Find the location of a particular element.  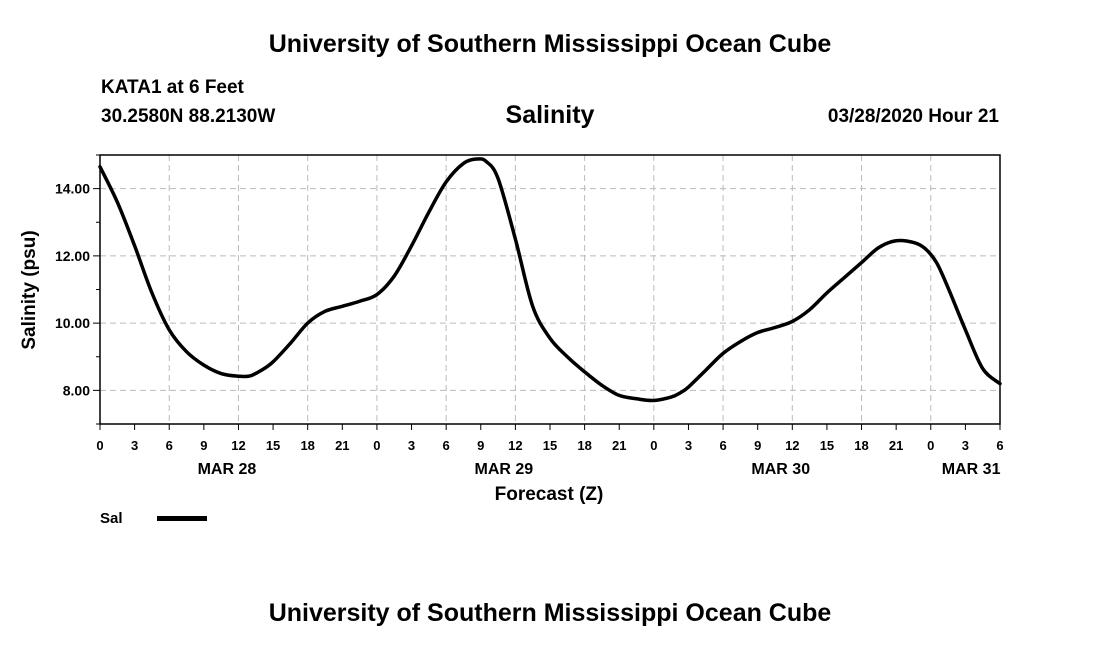

y-tick-label: 10.00 is located at coordinates (72, 323).